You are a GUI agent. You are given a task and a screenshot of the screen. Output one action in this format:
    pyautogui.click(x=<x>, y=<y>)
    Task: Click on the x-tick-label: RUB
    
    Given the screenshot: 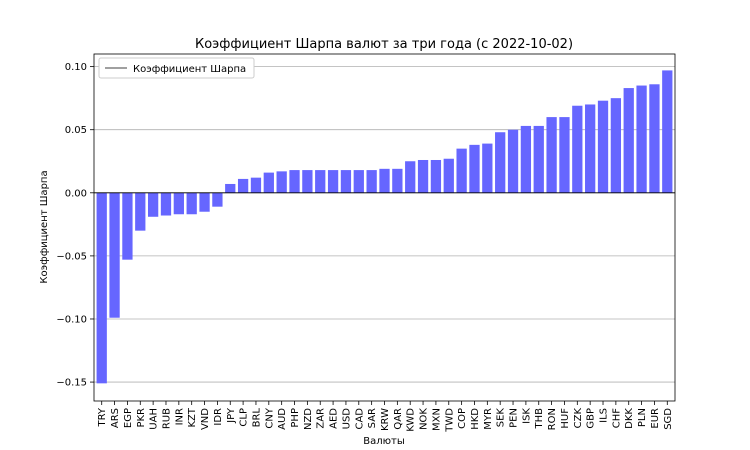 What is the action you would take?
    pyautogui.click(x=166, y=418)
    